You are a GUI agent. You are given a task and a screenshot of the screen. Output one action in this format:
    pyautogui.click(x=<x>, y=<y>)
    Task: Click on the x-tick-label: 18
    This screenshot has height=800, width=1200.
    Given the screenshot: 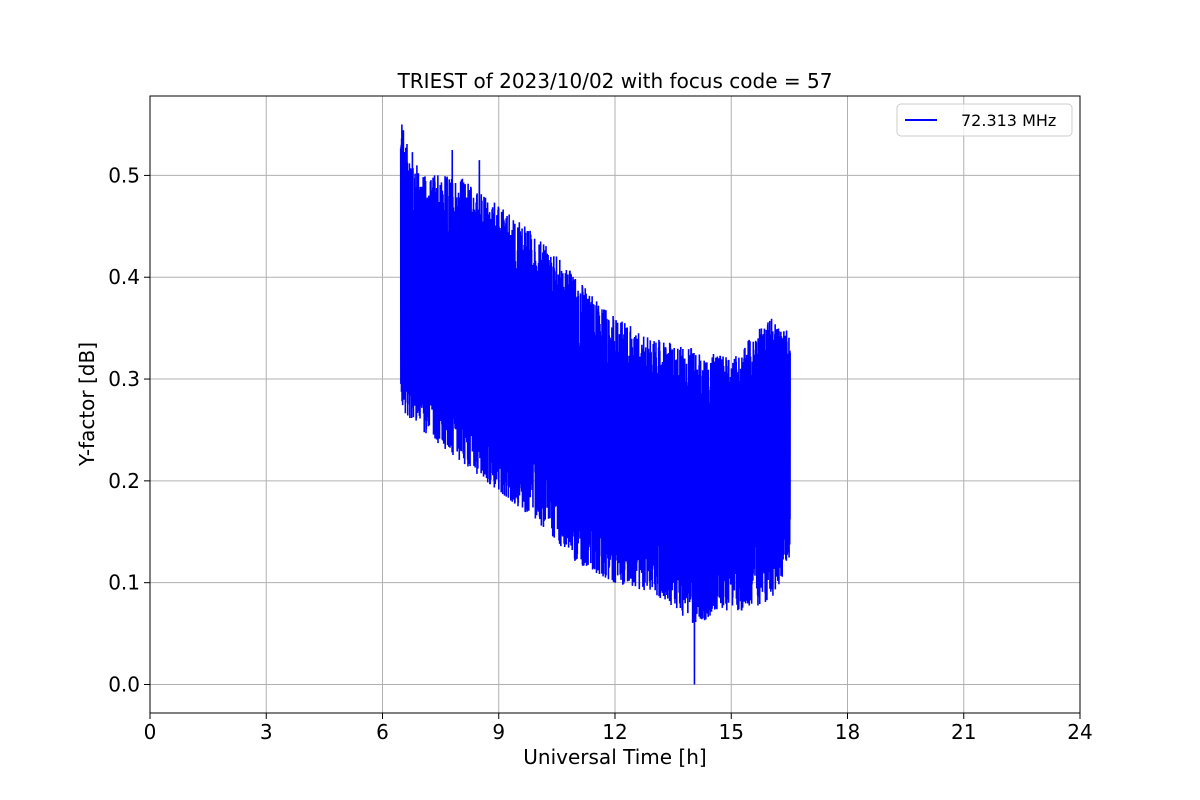 What is the action you would take?
    pyautogui.click(x=847, y=732)
    